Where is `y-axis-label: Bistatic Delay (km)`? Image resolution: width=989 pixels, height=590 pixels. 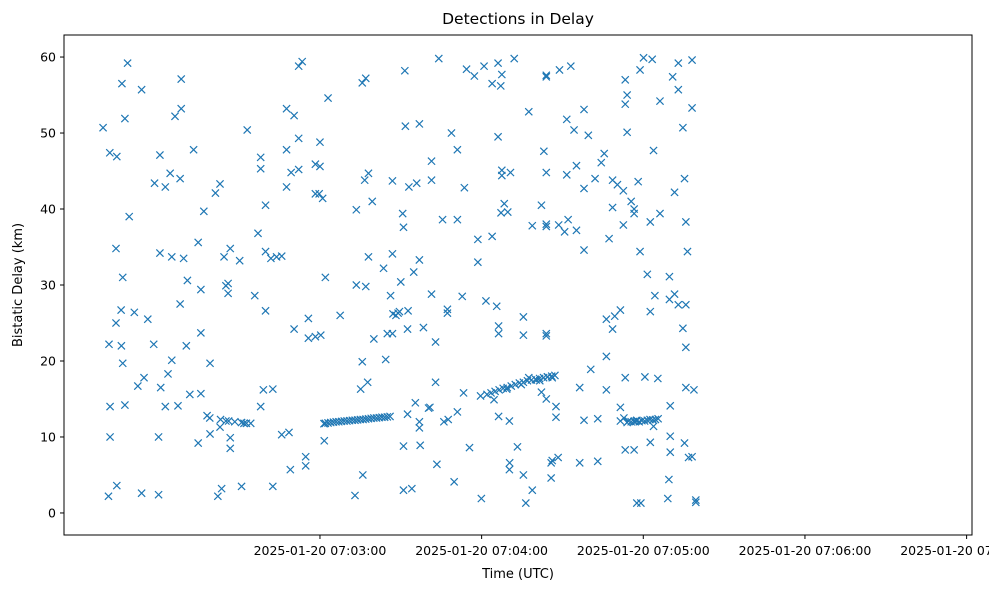 y-axis-label: Bistatic Delay (km) is located at coordinates (18, 285).